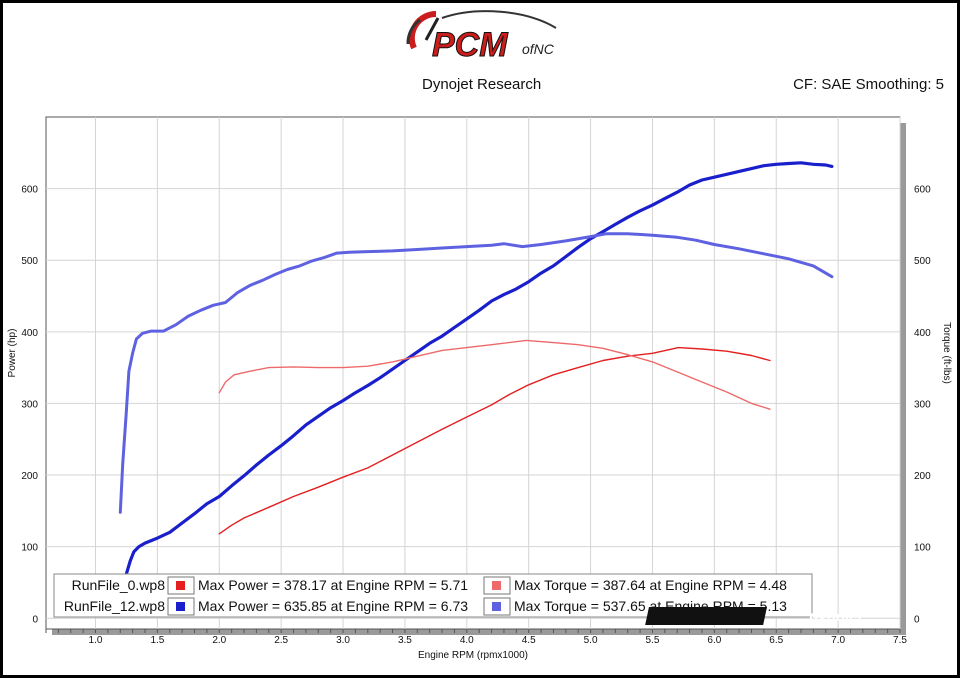 The height and width of the screenshot is (678, 960). What do you see at coordinates (29, 476) in the screenshot?
I see `y-tick-label: 200` at bounding box center [29, 476].